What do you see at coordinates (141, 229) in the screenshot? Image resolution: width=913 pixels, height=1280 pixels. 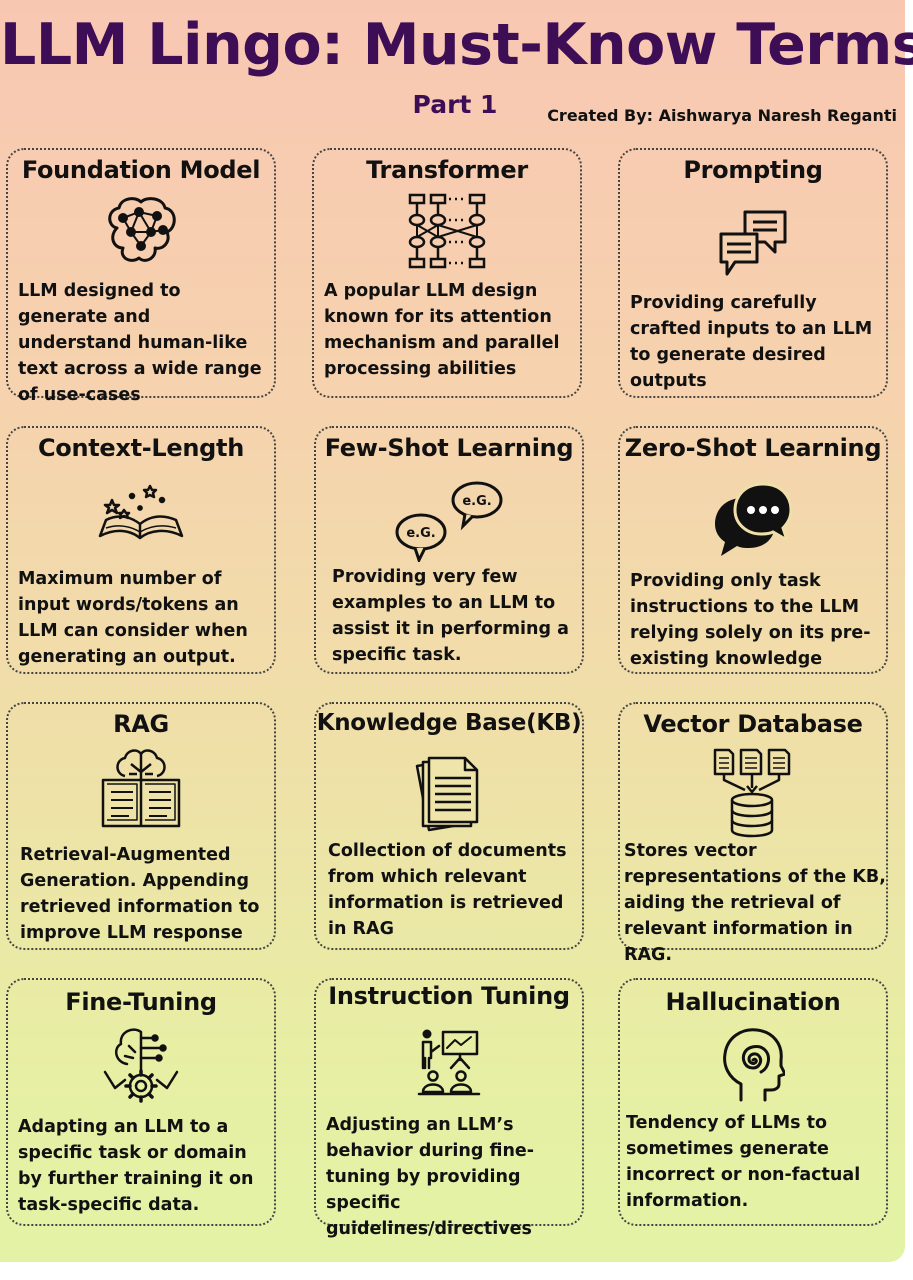 I see `brain-network-icon` at bounding box center [141, 229].